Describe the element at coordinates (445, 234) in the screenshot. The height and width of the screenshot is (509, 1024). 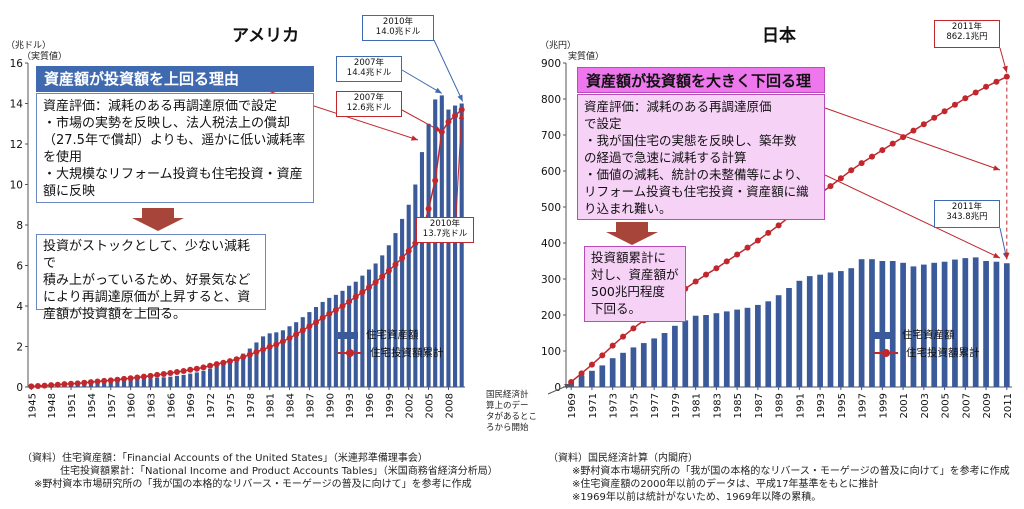
I see `callout-line: 13.7兆ドル` at that location.